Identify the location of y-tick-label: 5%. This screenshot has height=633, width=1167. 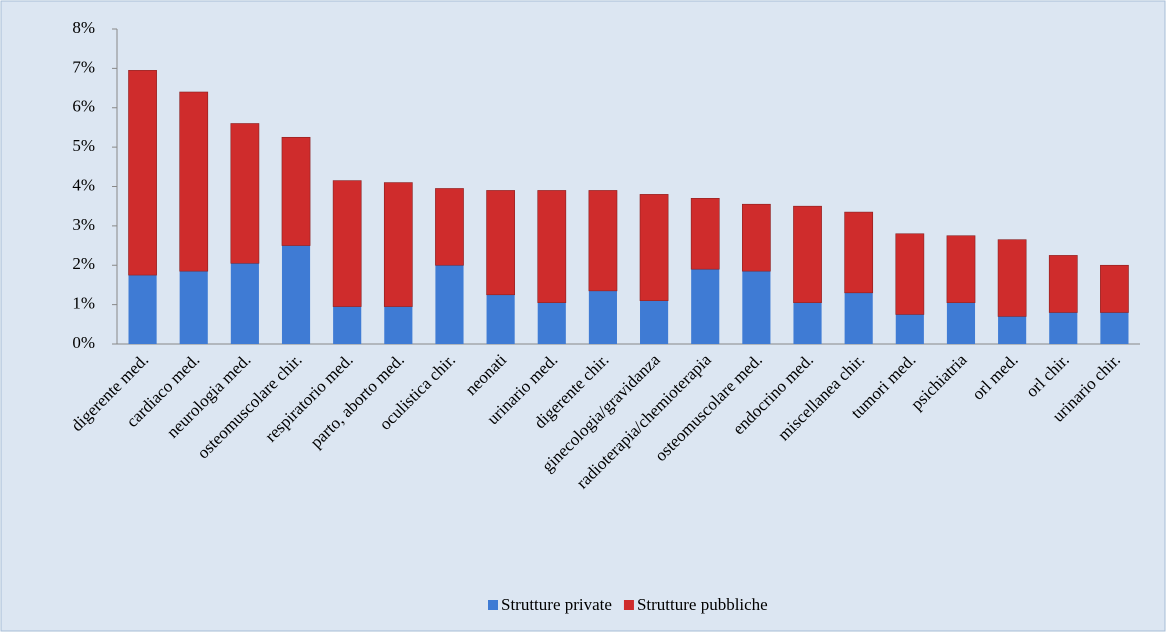
(83, 145).